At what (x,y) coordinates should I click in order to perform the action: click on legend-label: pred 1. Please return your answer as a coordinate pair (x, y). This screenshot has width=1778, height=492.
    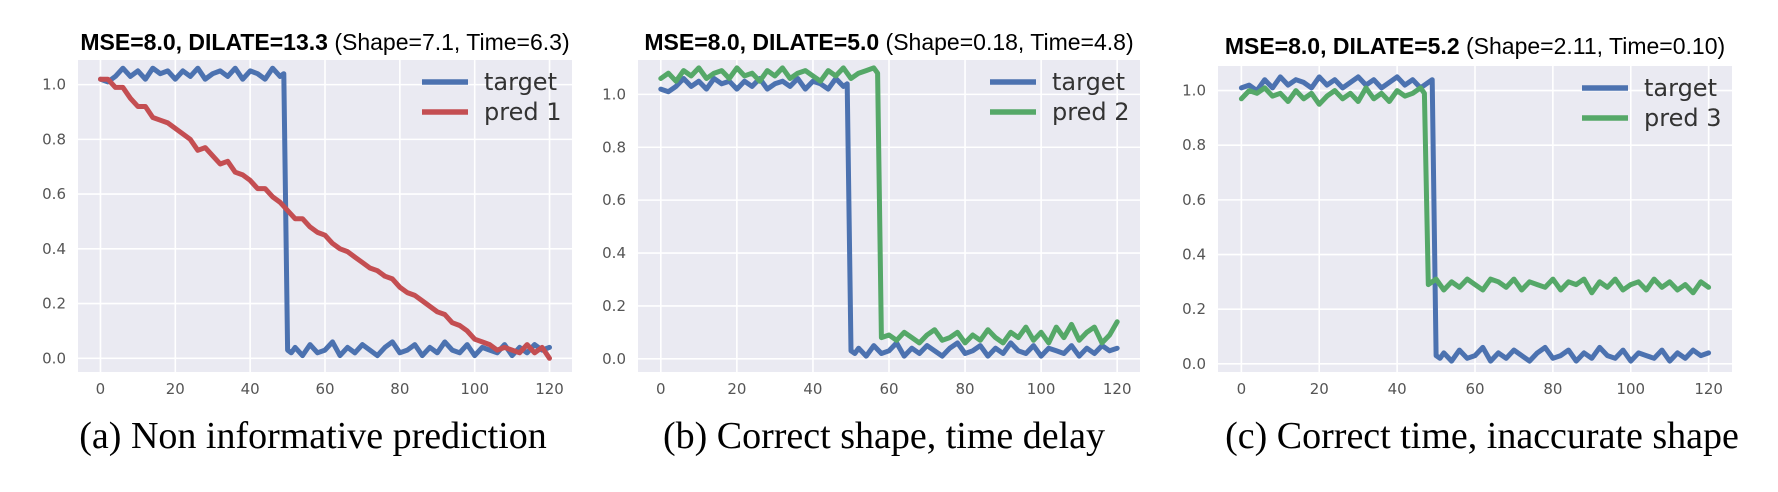
    Looking at the image, I should click on (522, 112).